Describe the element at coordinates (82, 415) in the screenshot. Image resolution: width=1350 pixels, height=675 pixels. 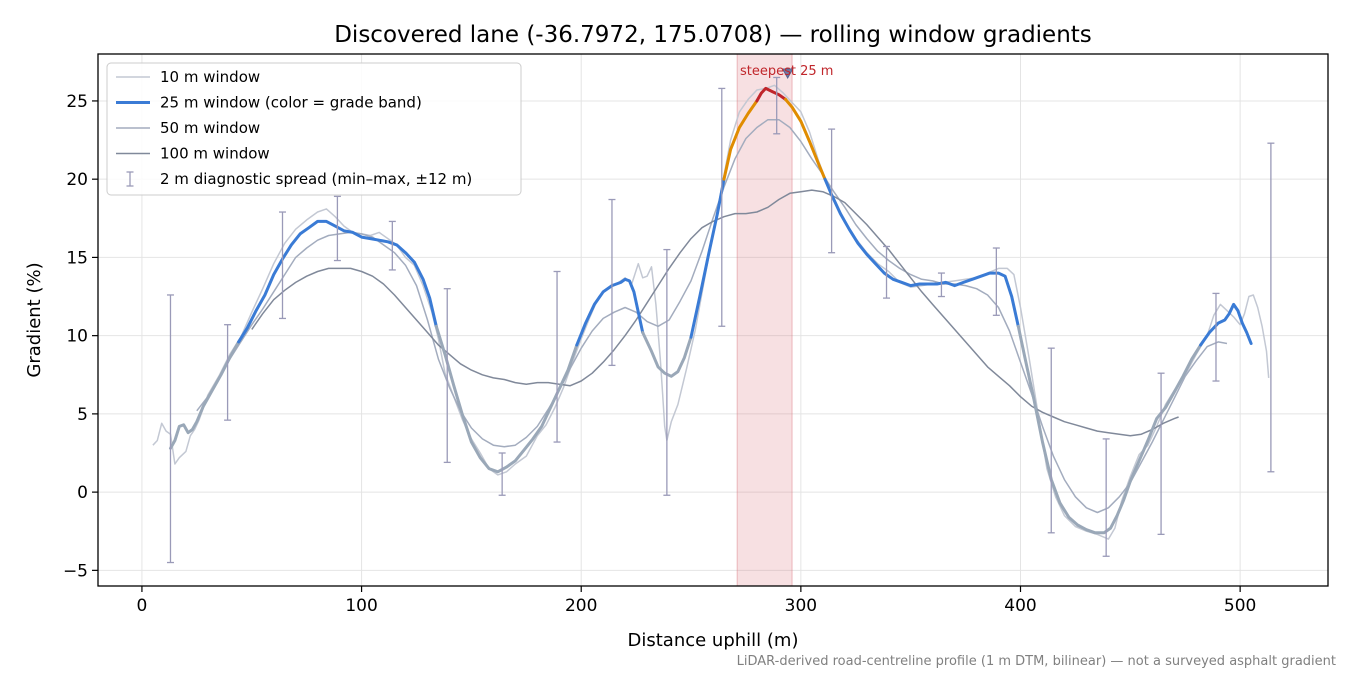
I see `y-tick-label: 5` at that location.